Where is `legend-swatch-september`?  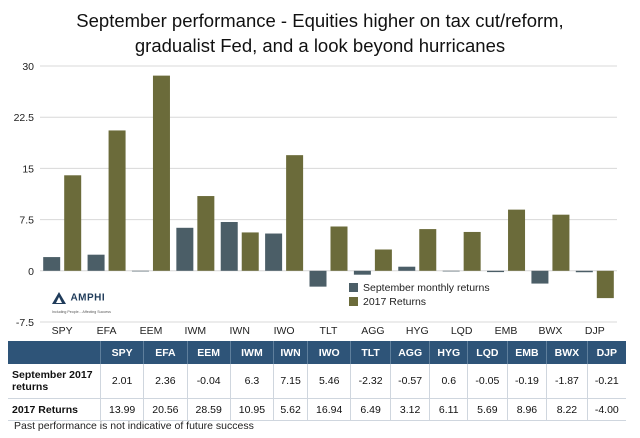 legend-swatch-september is located at coordinates (353, 287).